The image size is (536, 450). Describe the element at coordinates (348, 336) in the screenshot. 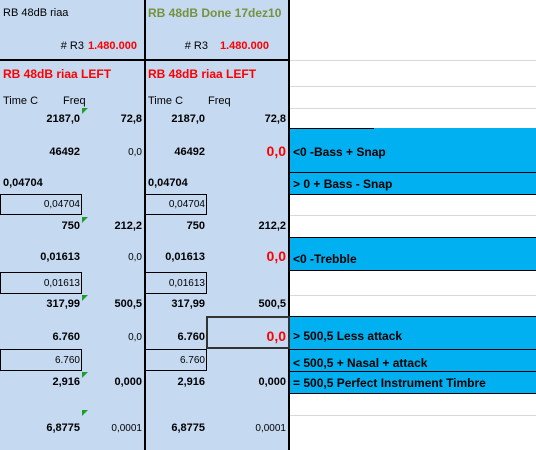

I see `note-less-attack: > 500,5 Less attack` at that location.